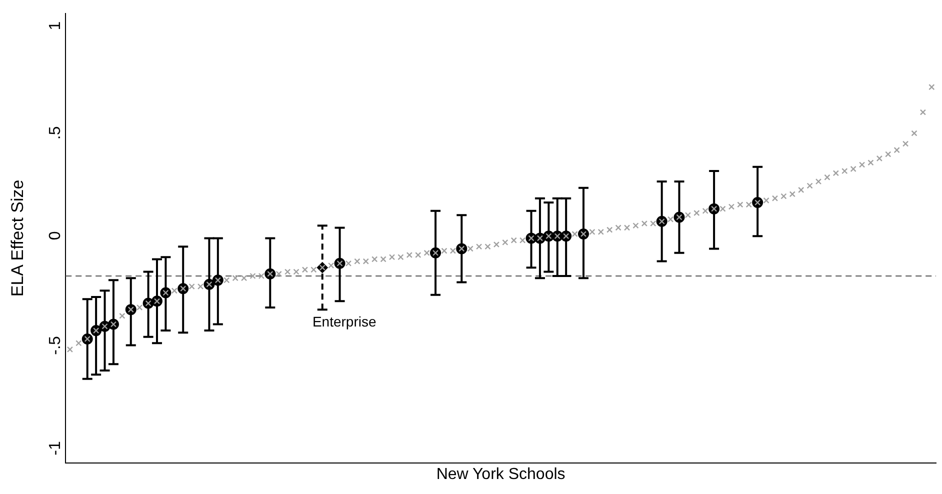  What do you see at coordinates (55, 235) in the screenshot?
I see `y-tick-label: 0` at bounding box center [55, 235].